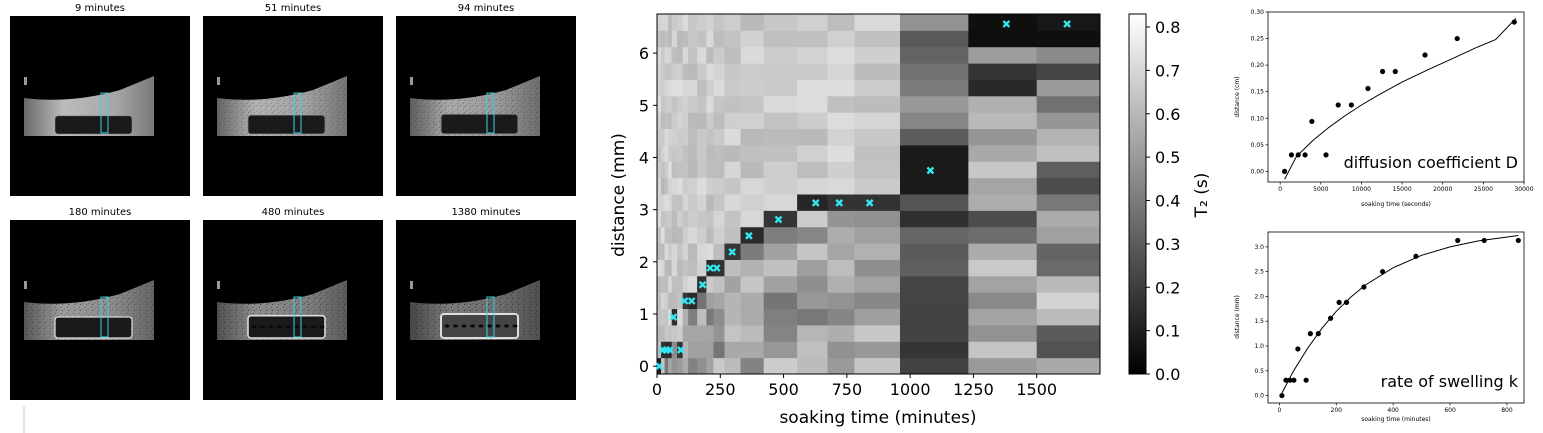 The height and width of the screenshot is (433, 1543). Describe the element at coordinates (1036, 389) in the screenshot. I see `x-tick-label: 1500` at that location.